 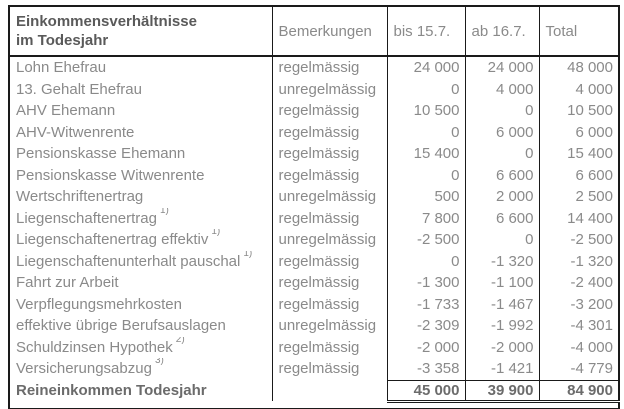 What do you see at coordinates (106, 21) in the screenshot?
I see `column-header-income-line1: Einkommensverhältnisse` at bounding box center [106, 21].